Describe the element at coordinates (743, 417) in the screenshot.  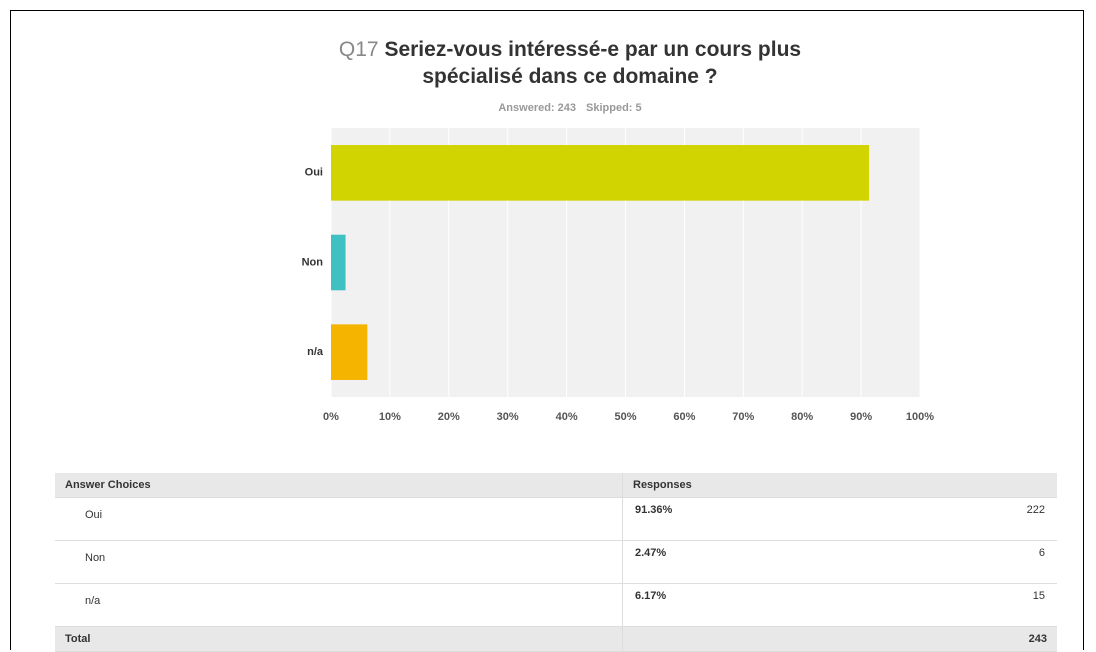
I see `x-tick-label: 70%` at that location.